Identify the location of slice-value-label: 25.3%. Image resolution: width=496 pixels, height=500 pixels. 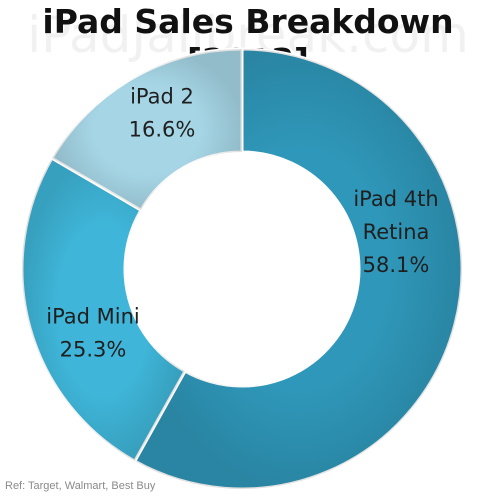
(93, 350).